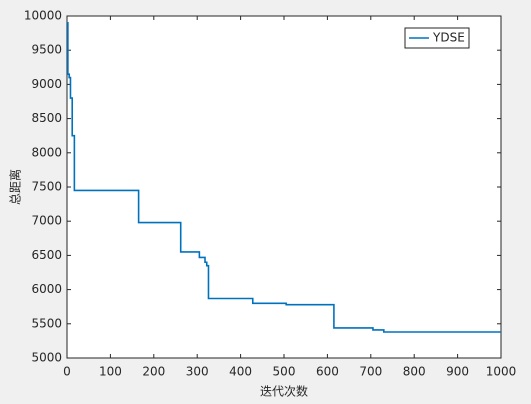 The image size is (531, 404). I want to click on x-tick-label: 400, so click(240, 372).